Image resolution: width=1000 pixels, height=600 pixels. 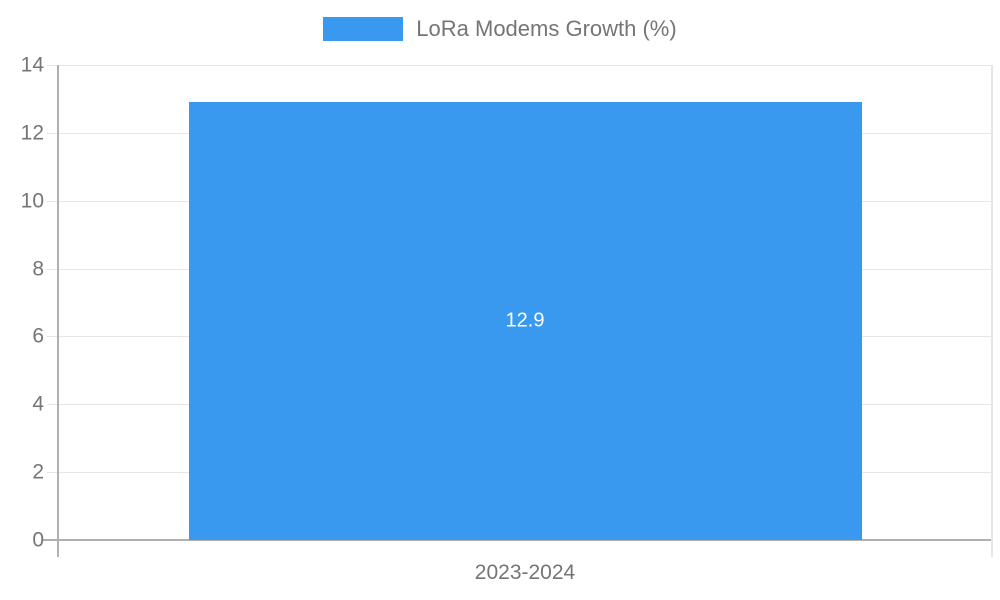 I want to click on y-tick-label: 10, so click(x=32, y=201).